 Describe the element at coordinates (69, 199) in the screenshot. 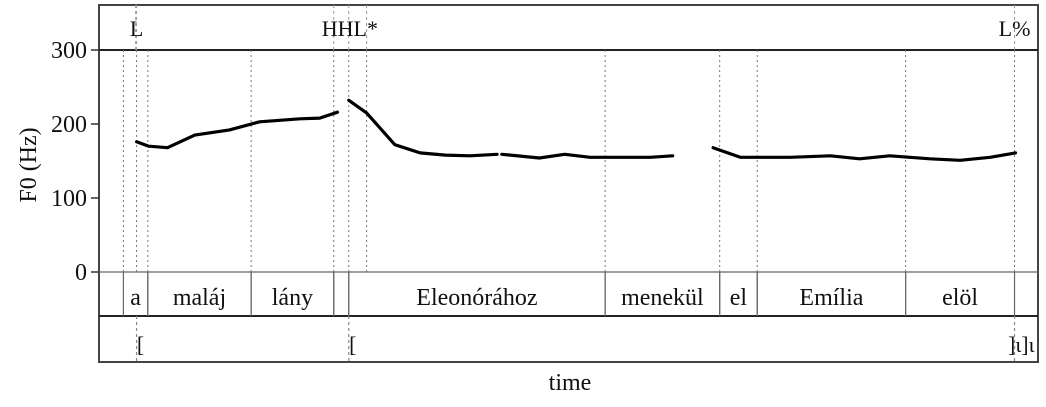

I see `y-tick-label: 100` at that location.